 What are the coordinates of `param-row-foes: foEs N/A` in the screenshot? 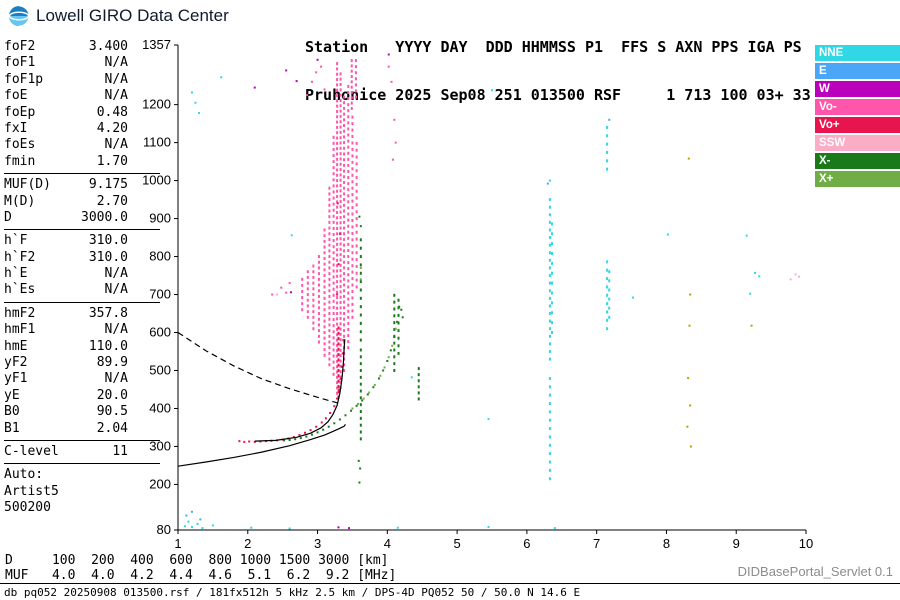 It's located at (66, 145).